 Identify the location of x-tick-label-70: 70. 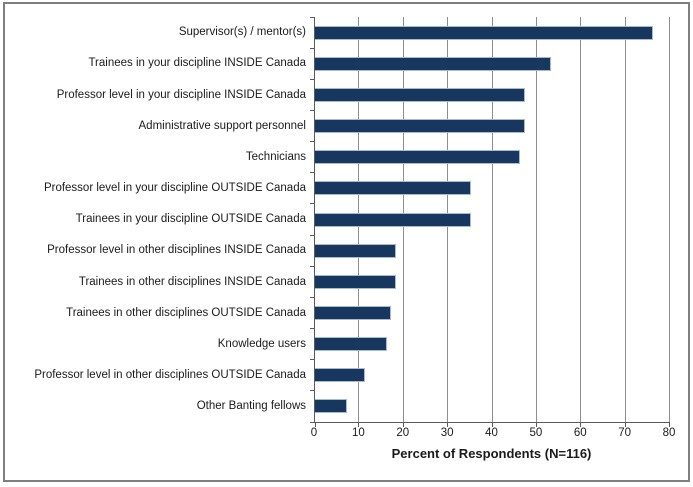
(625, 433).